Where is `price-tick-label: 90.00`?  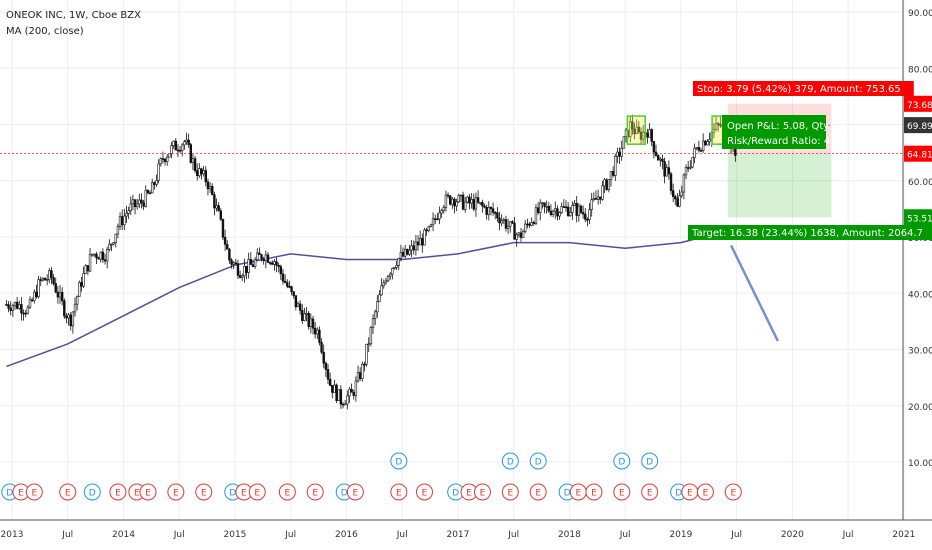 price-tick-label: 90.00 is located at coordinates (920, 14).